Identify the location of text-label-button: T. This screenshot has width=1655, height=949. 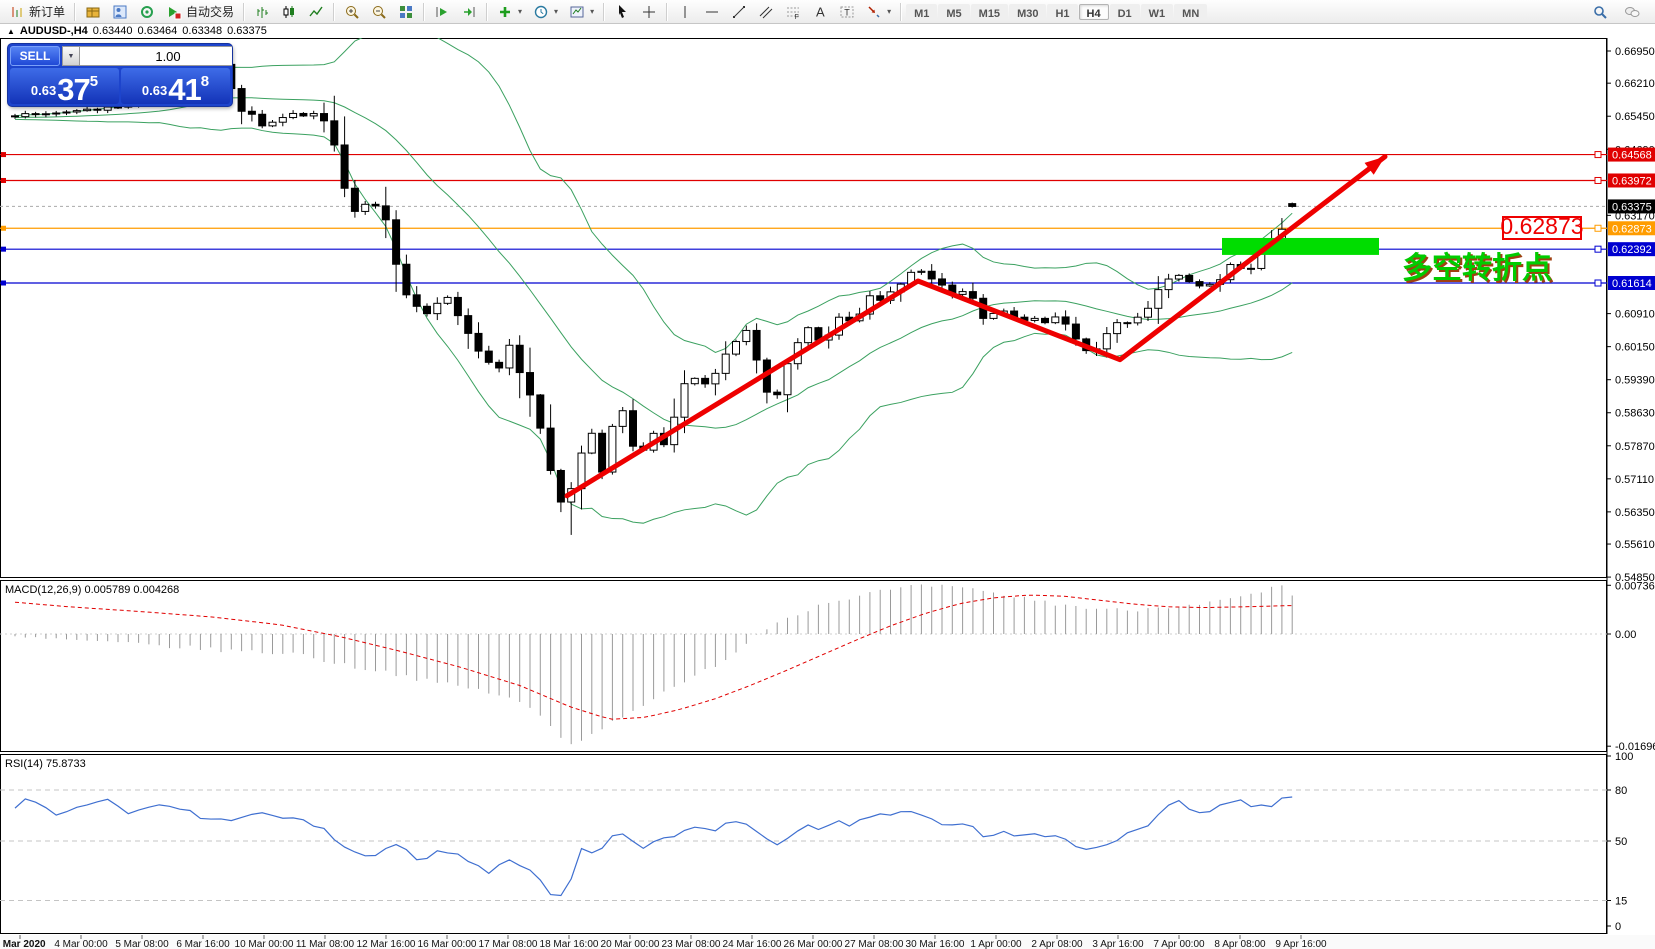
(847, 12).